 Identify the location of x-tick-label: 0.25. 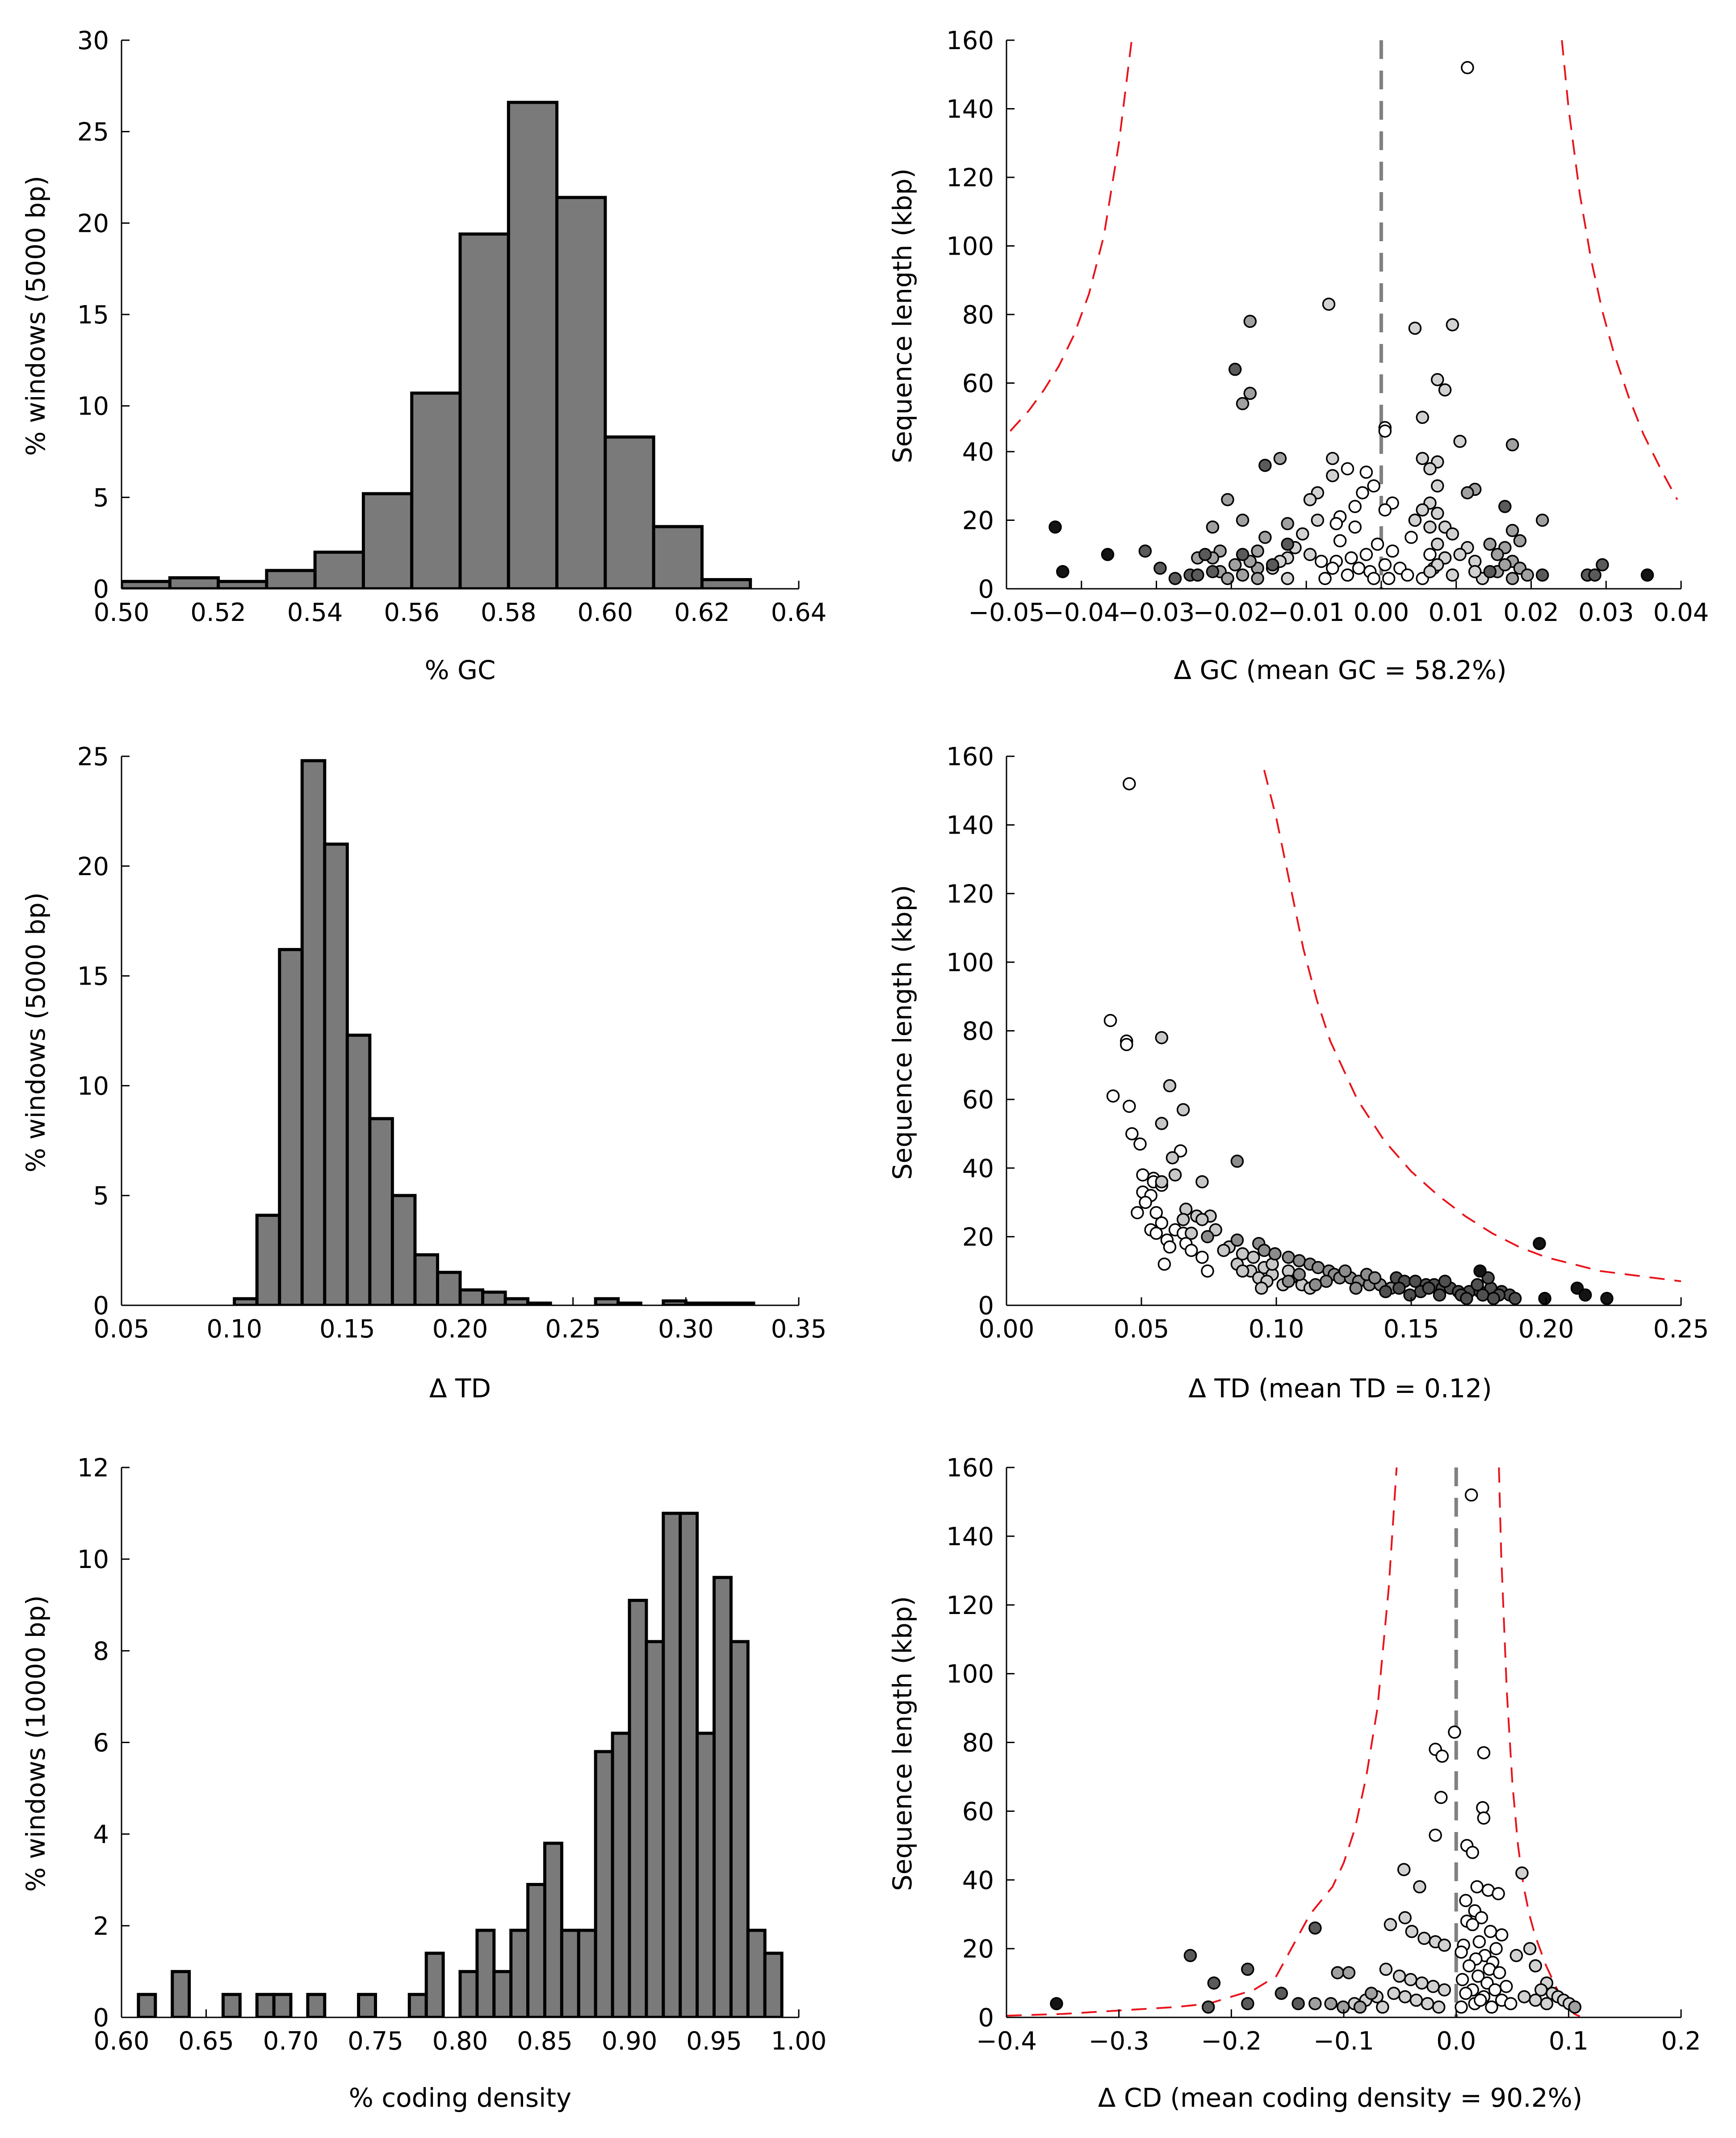
(1681, 1330).